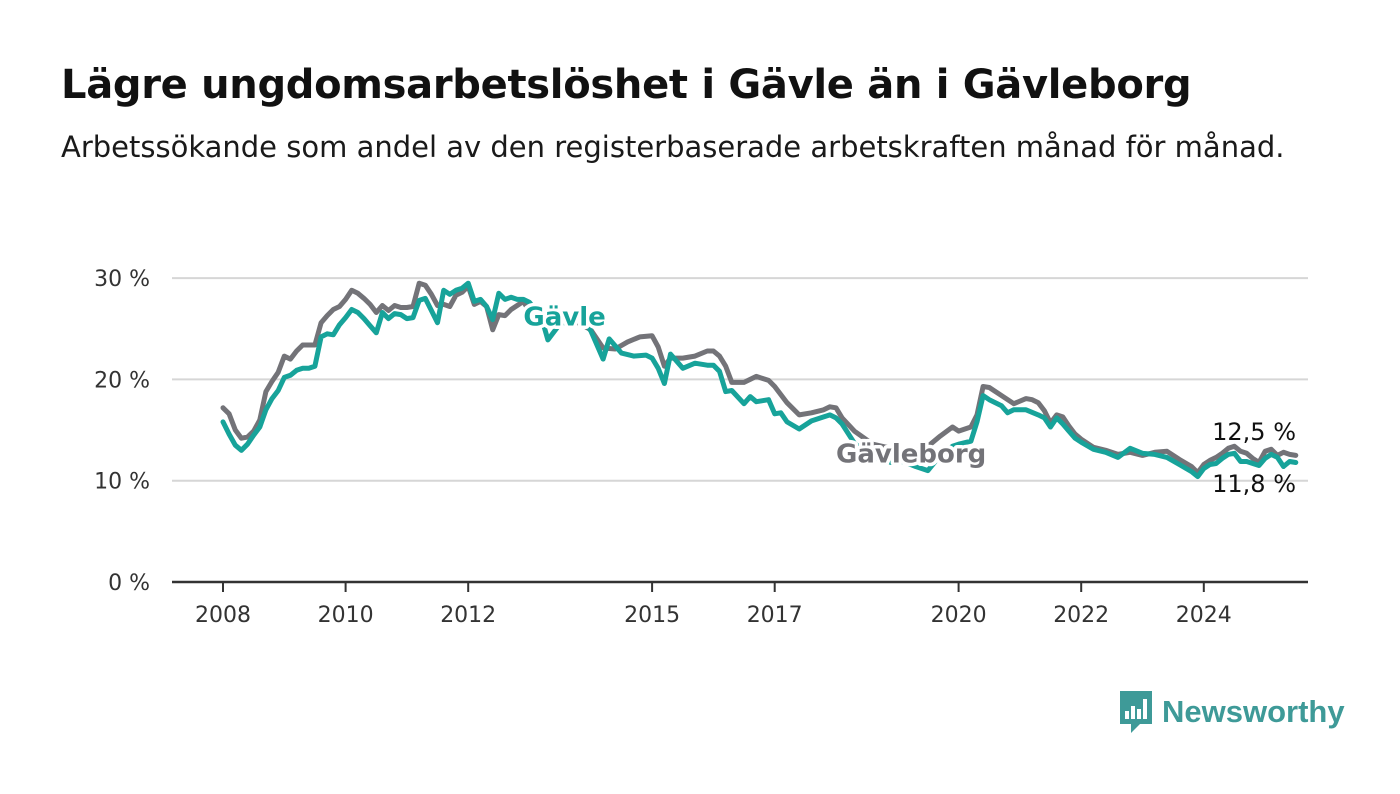 Image resolution: width=1400 pixels, height=794 pixels. I want to click on series-label-gavle: Gävle, so click(564, 318).